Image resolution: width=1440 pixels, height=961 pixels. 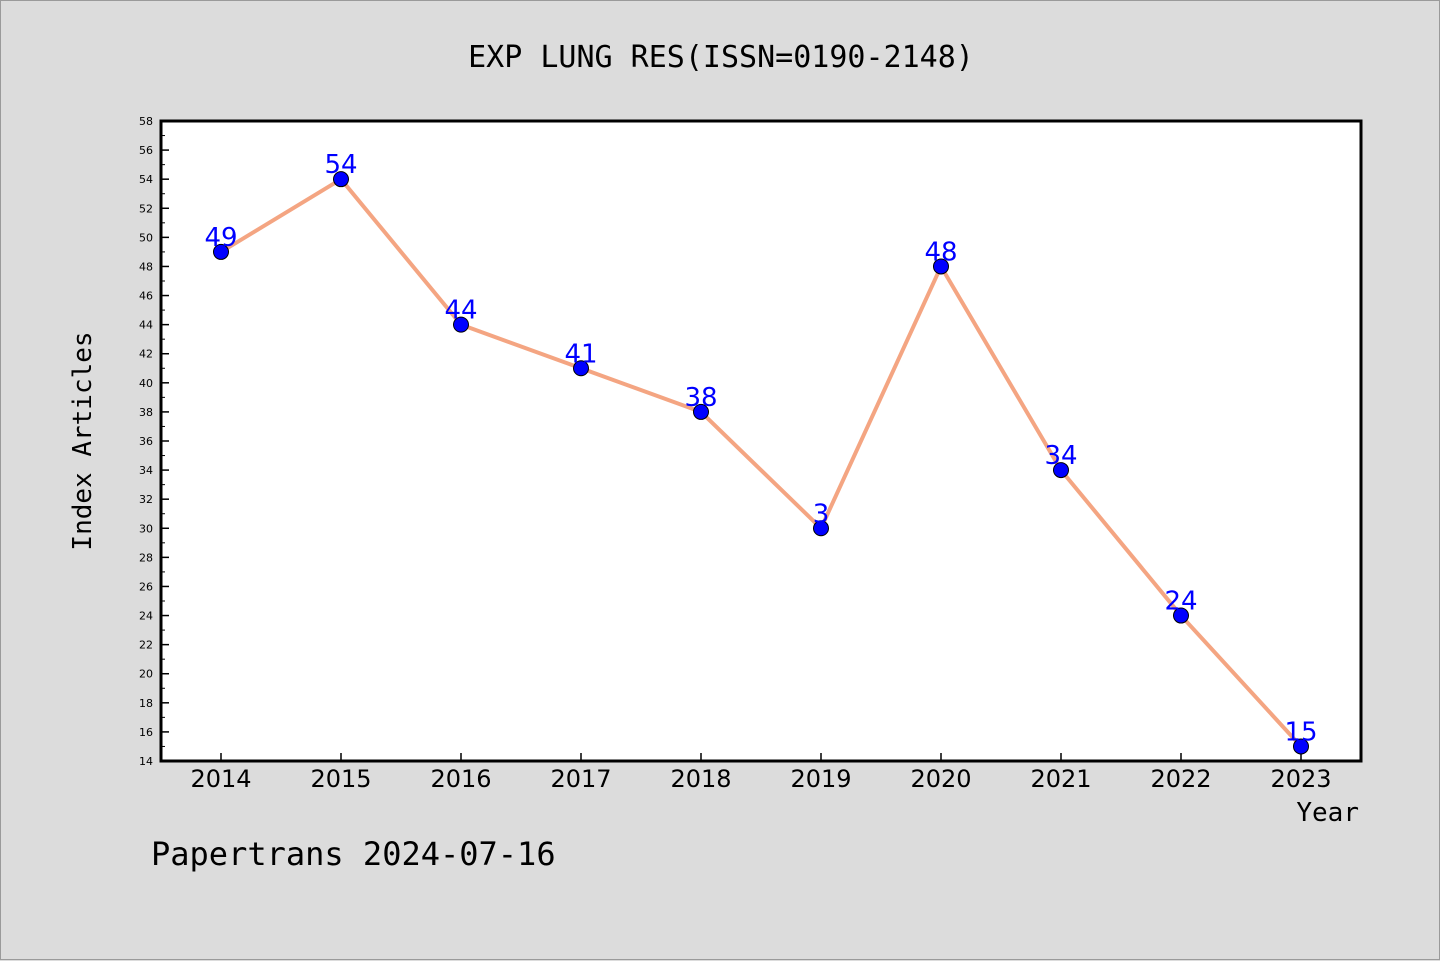 I want to click on y-tick-label: 18, so click(x=146, y=703).